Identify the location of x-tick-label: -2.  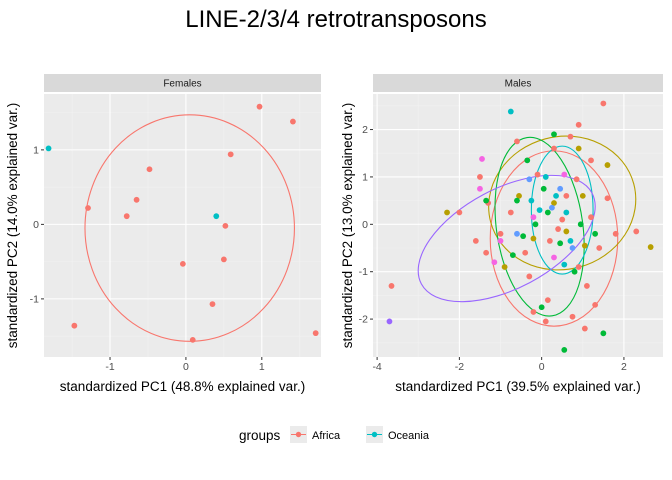
(459, 367).